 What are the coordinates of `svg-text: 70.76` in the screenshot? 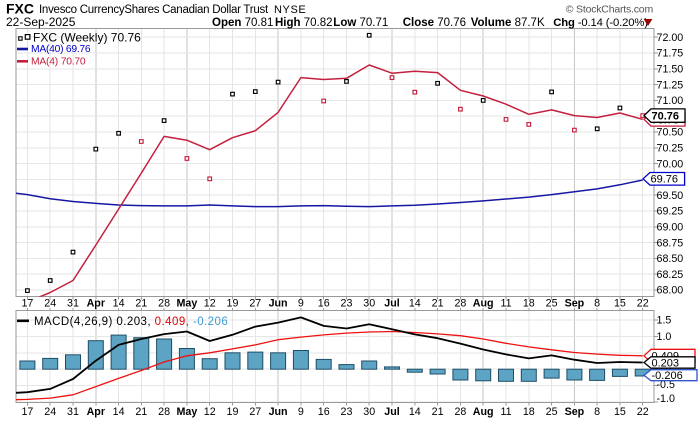 It's located at (666, 117).